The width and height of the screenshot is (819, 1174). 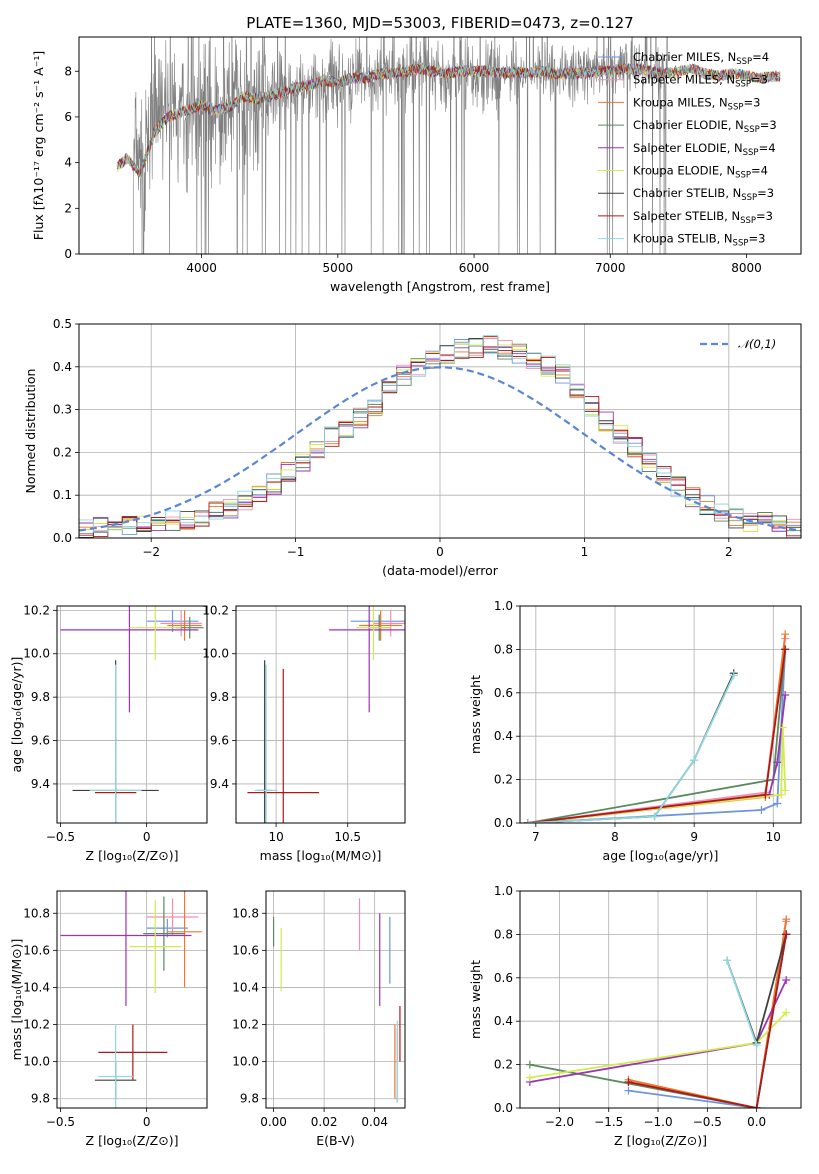 What do you see at coordinates (657, 1122) in the screenshot?
I see `x-tick-label: −1.0` at bounding box center [657, 1122].